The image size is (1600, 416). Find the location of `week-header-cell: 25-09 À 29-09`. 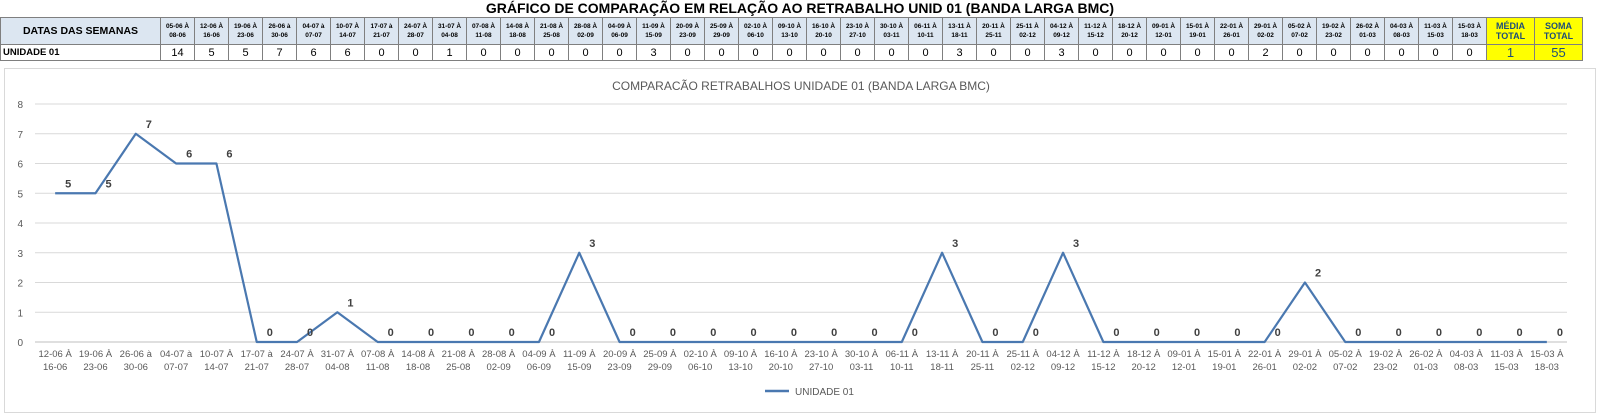

week-header-cell: 25-09 À 29-09 is located at coordinates (721, 31).